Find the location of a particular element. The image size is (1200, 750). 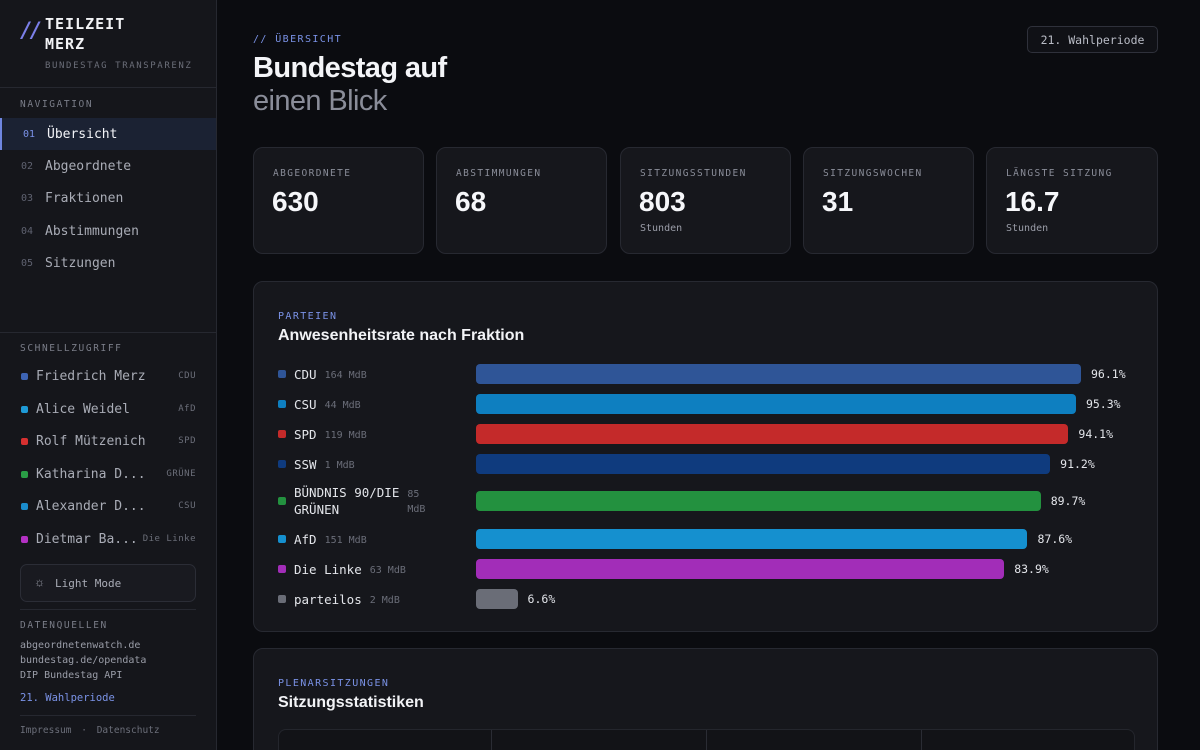

quick-item-muetzenich: Rolf Mützenich SPD is located at coordinates (108, 442).